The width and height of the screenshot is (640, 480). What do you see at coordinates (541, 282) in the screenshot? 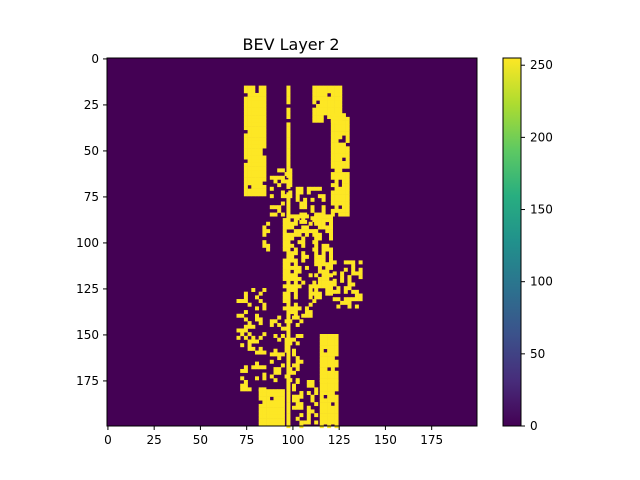
I see `colorbar-tick-label: 100` at bounding box center [541, 282].